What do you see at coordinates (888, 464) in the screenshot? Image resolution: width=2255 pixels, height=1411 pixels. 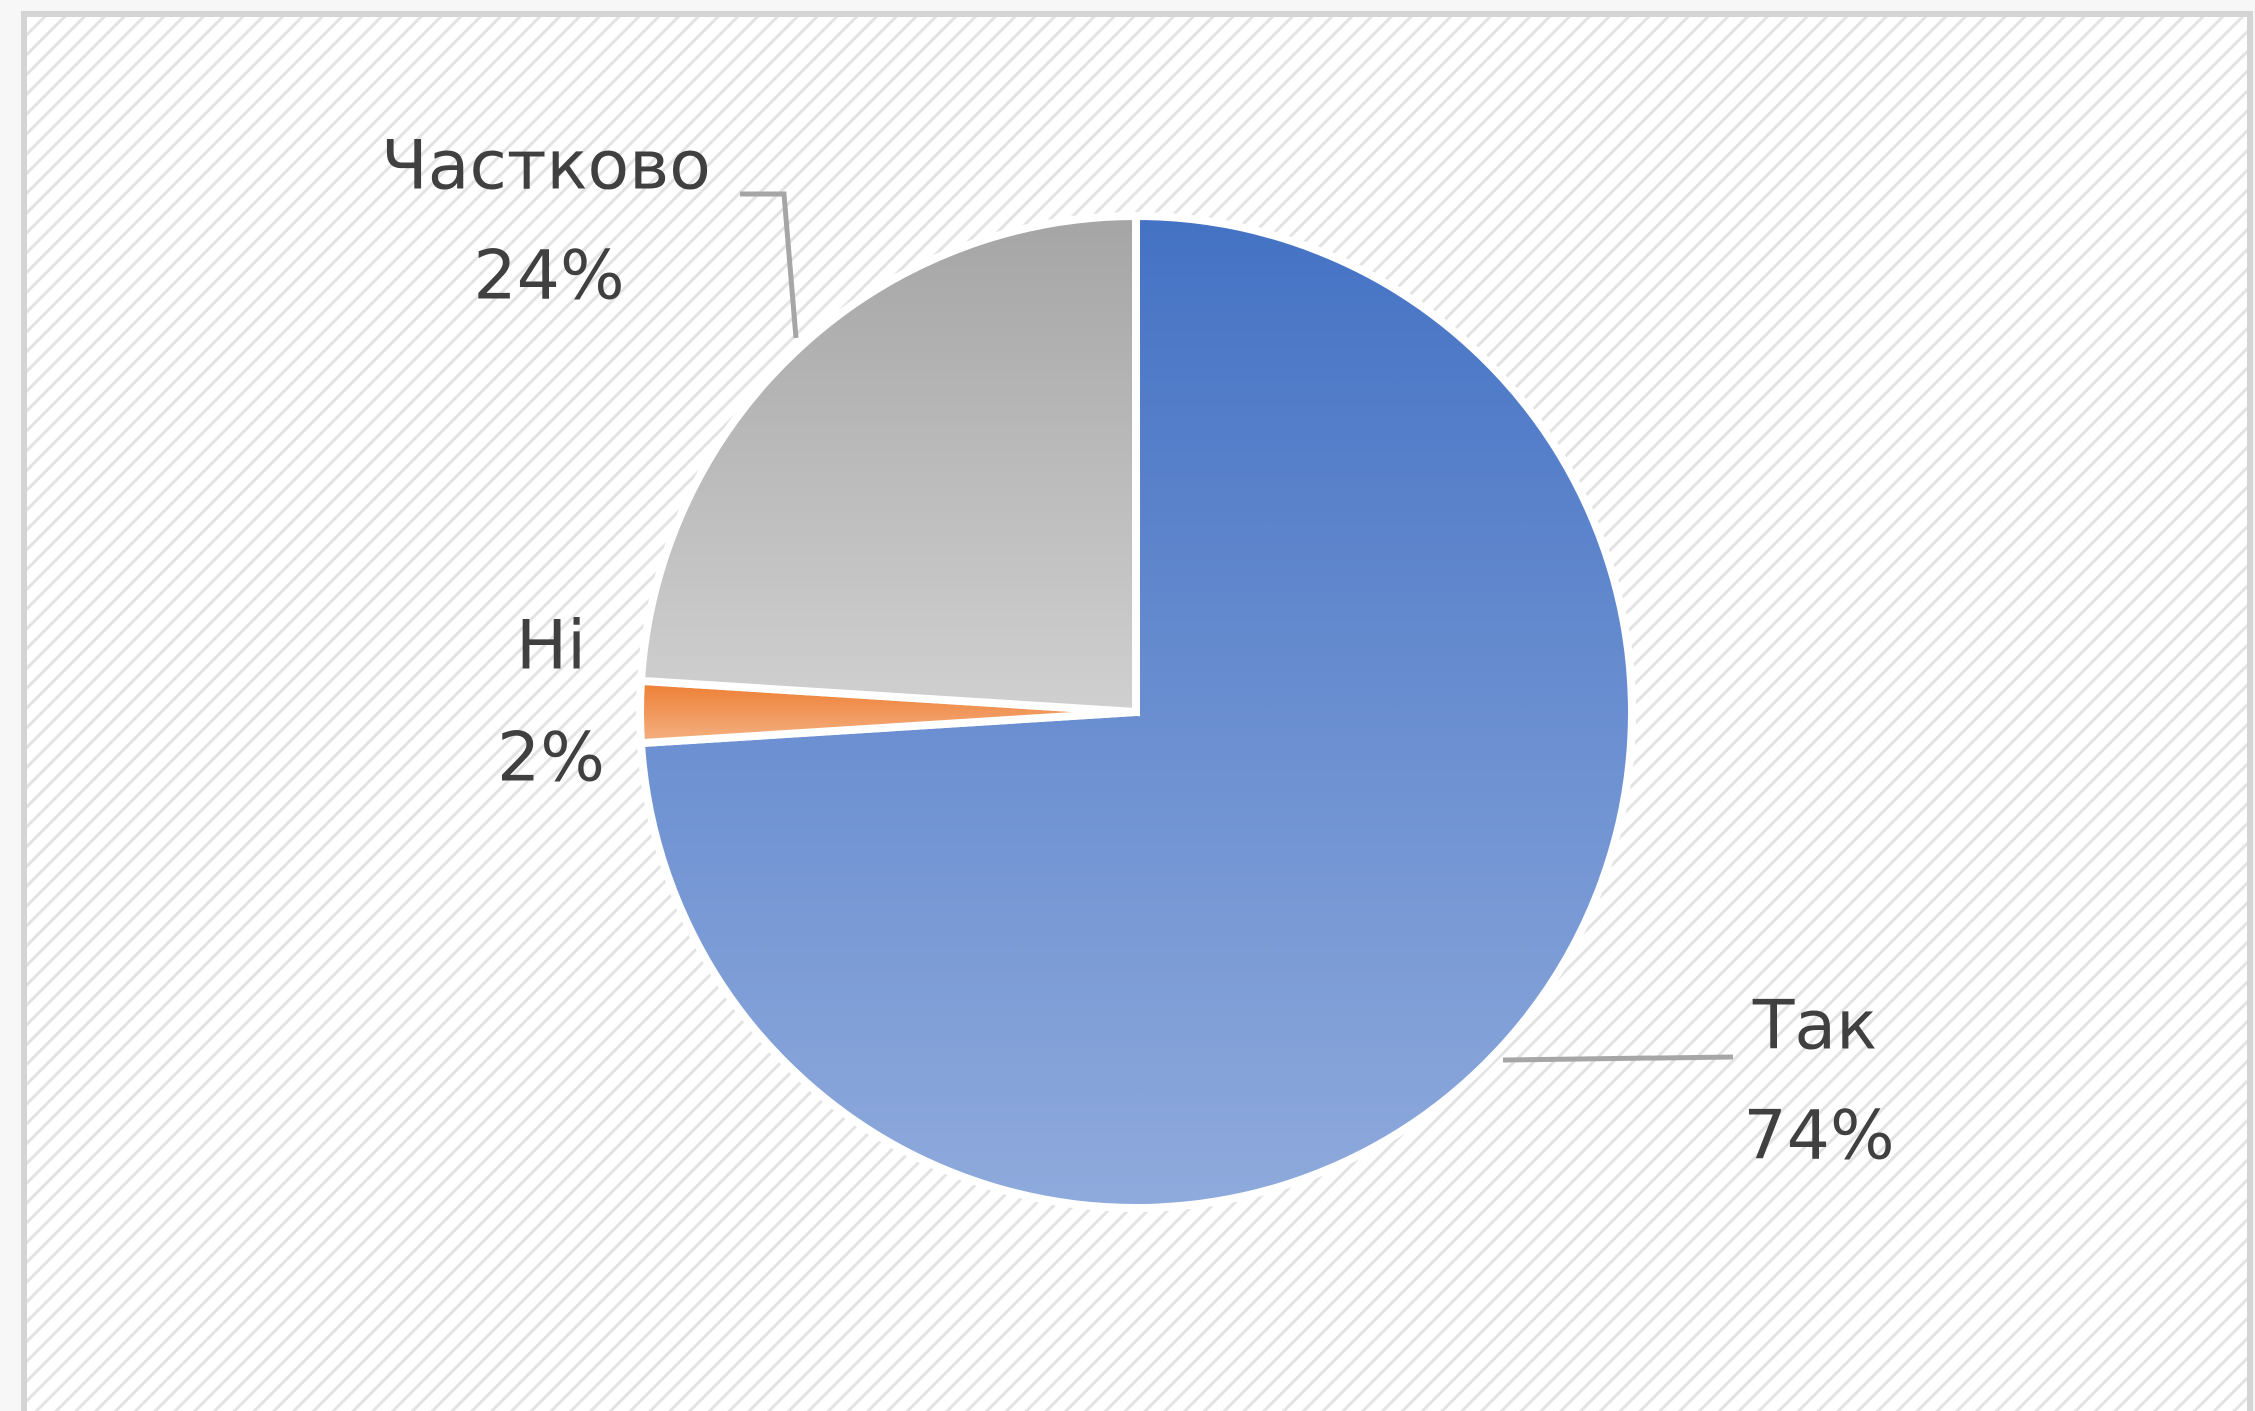 I see `pie-slice` at bounding box center [888, 464].